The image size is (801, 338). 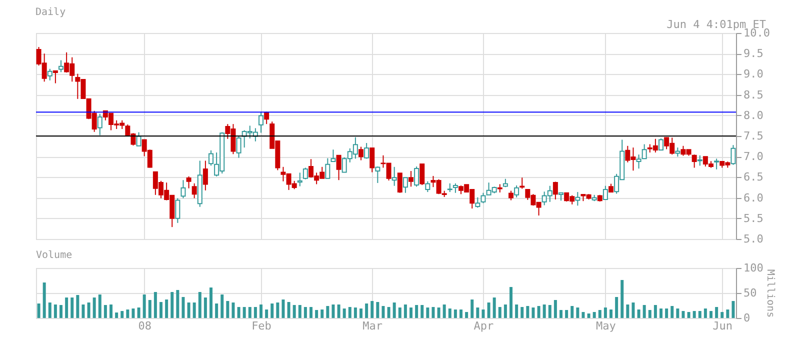 What do you see at coordinates (754, 218) in the screenshot?
I see `y-tick-label: 5.5` at bounding box center [754, 218].